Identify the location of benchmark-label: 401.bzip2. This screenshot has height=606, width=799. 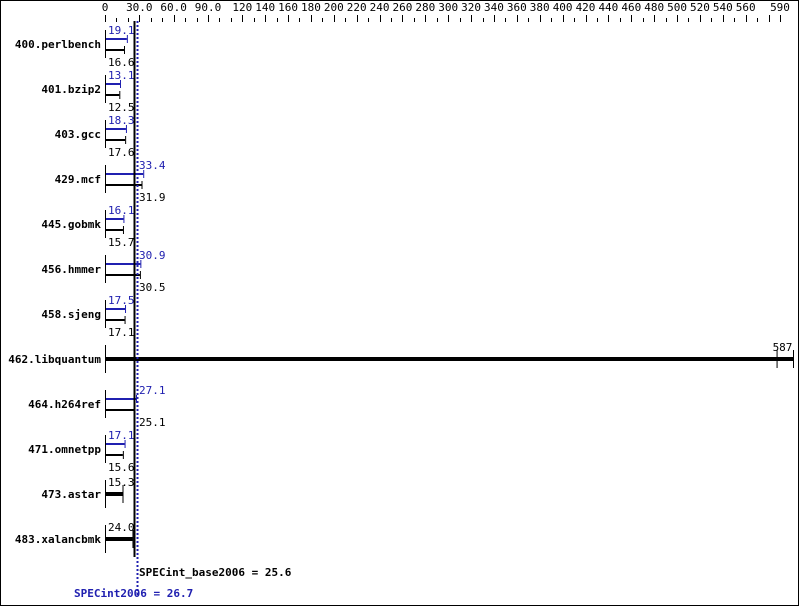
(71, 89).